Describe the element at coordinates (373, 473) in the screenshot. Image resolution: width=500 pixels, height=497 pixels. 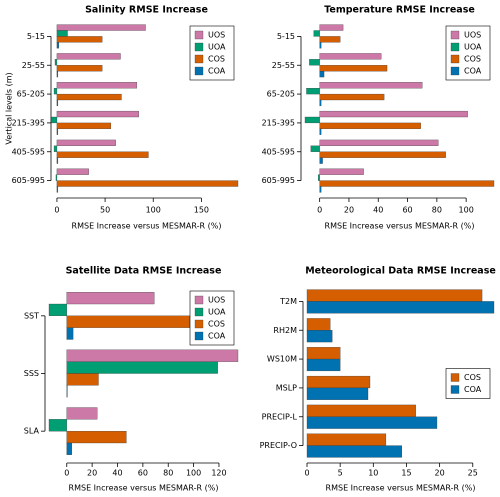
I see `x-tick-label: 10` at that location.